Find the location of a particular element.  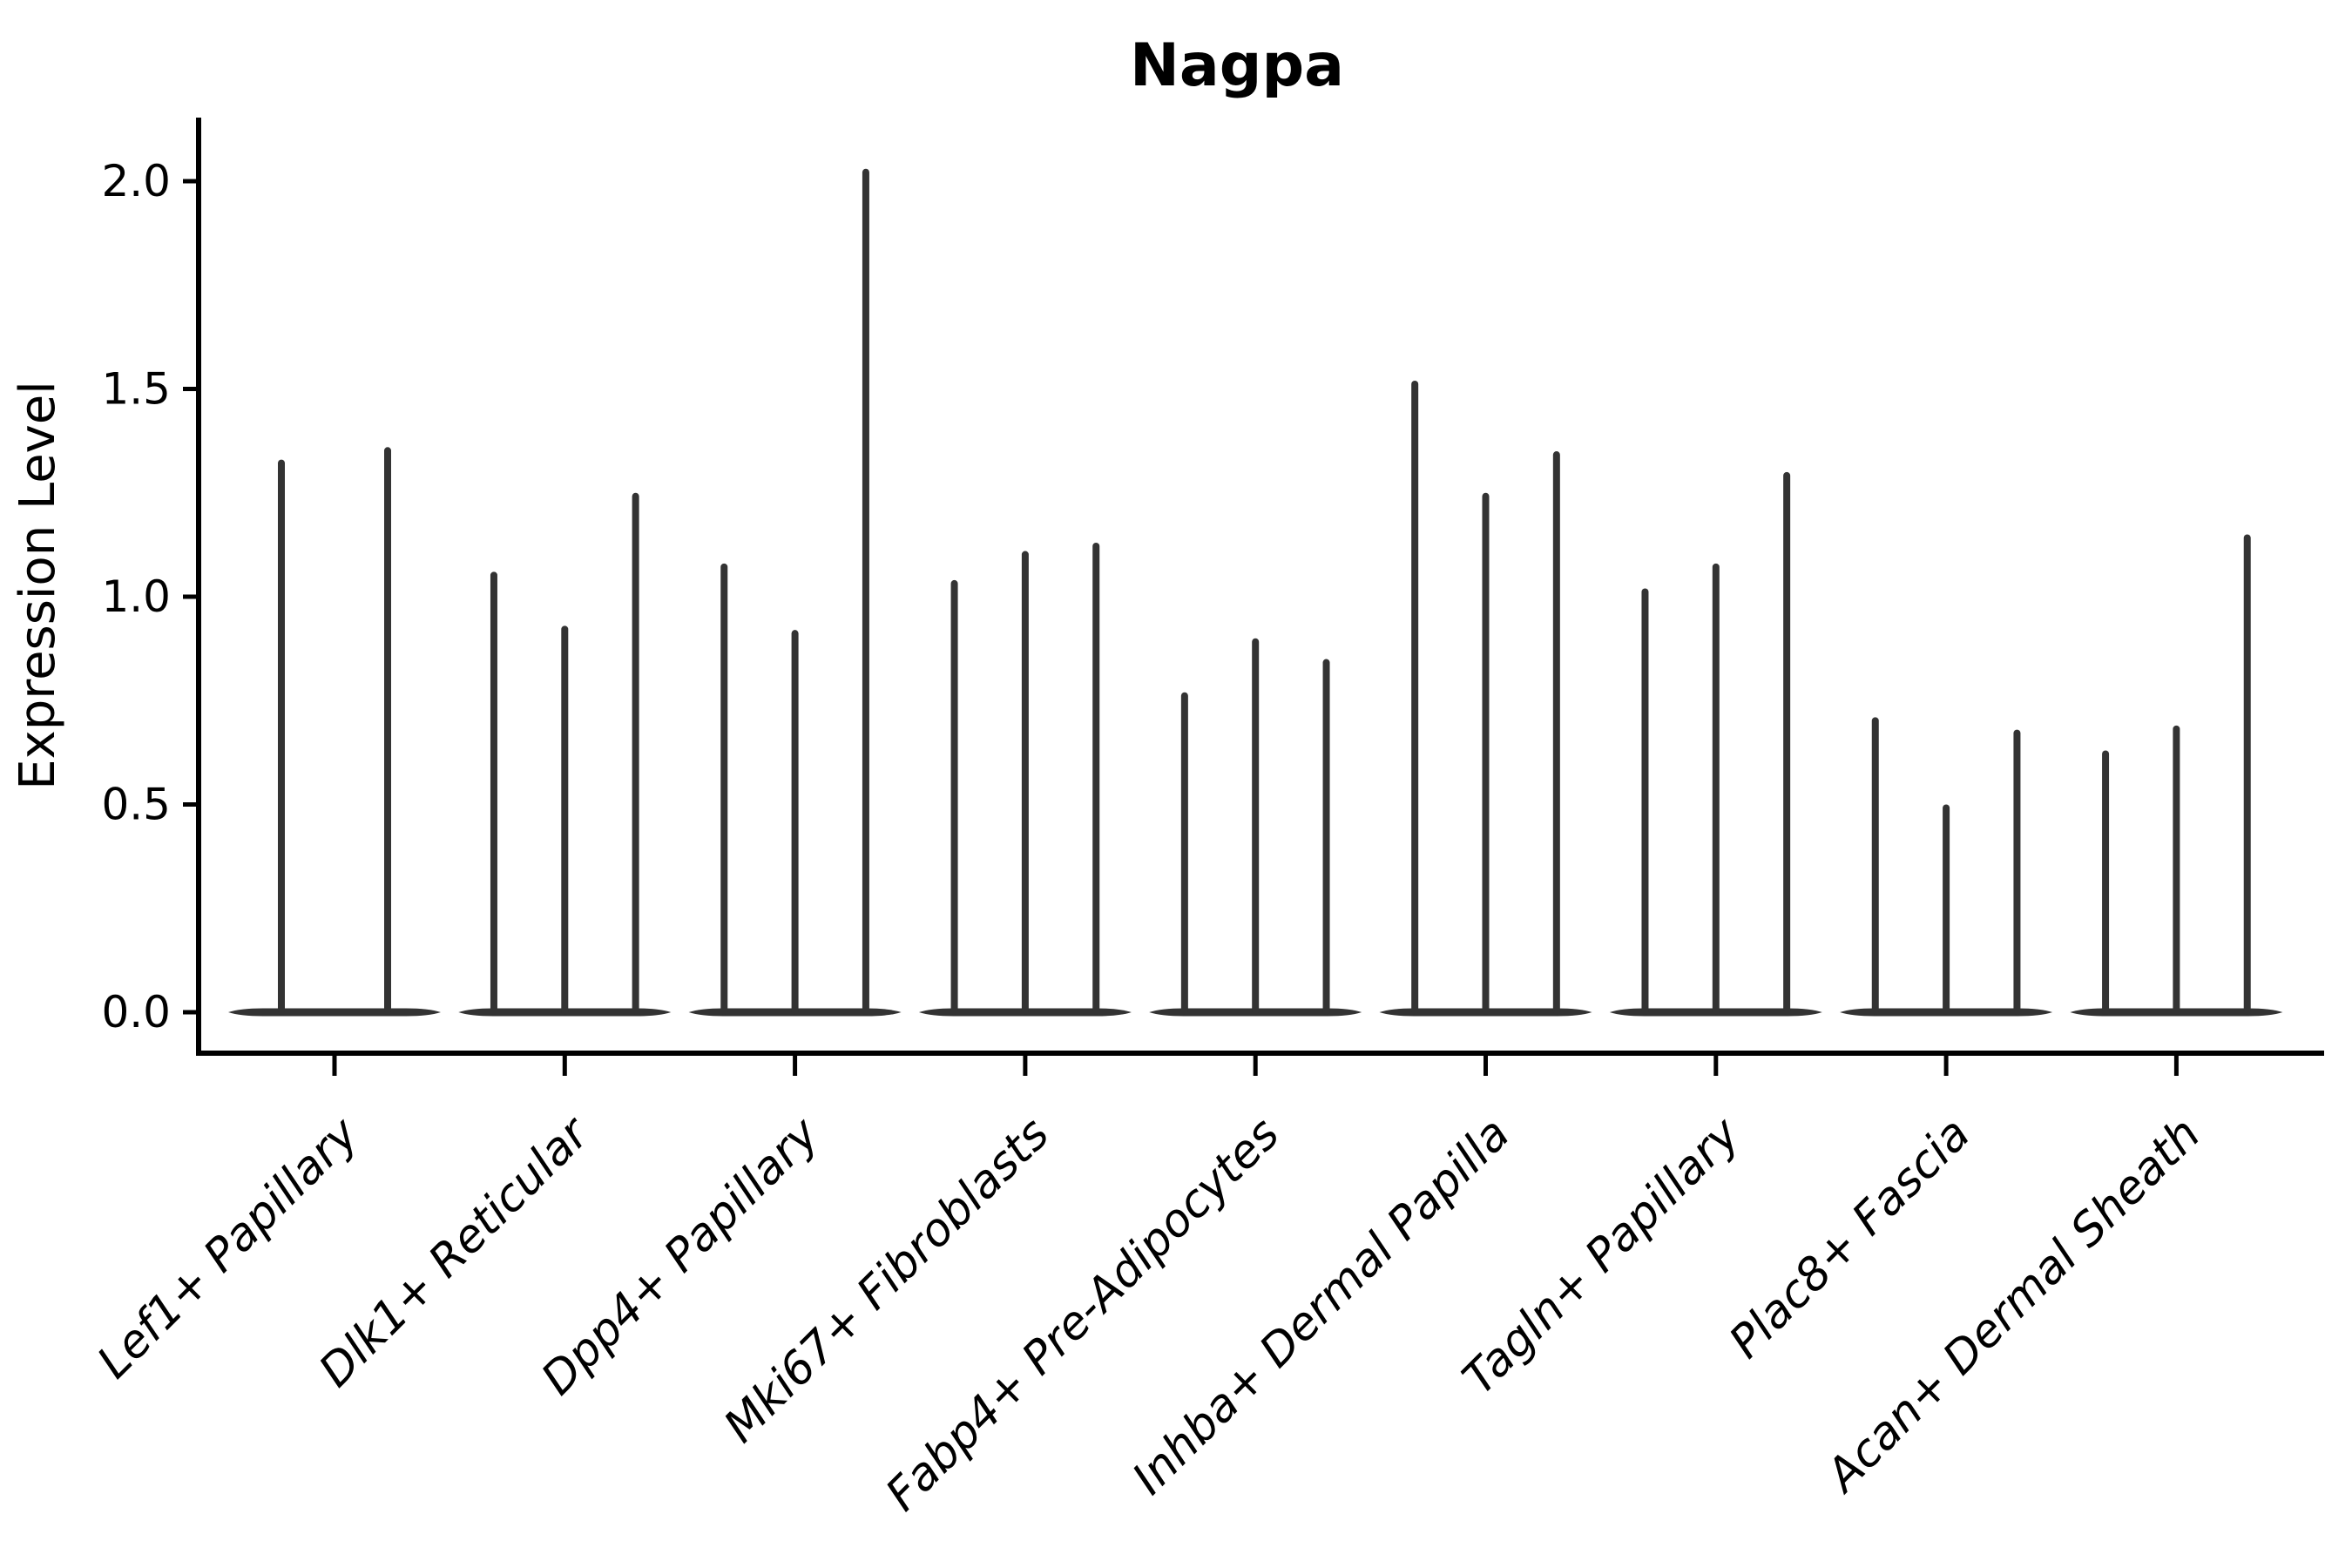

y-axis-label: Expression Level is located at coordinates (38, 585).